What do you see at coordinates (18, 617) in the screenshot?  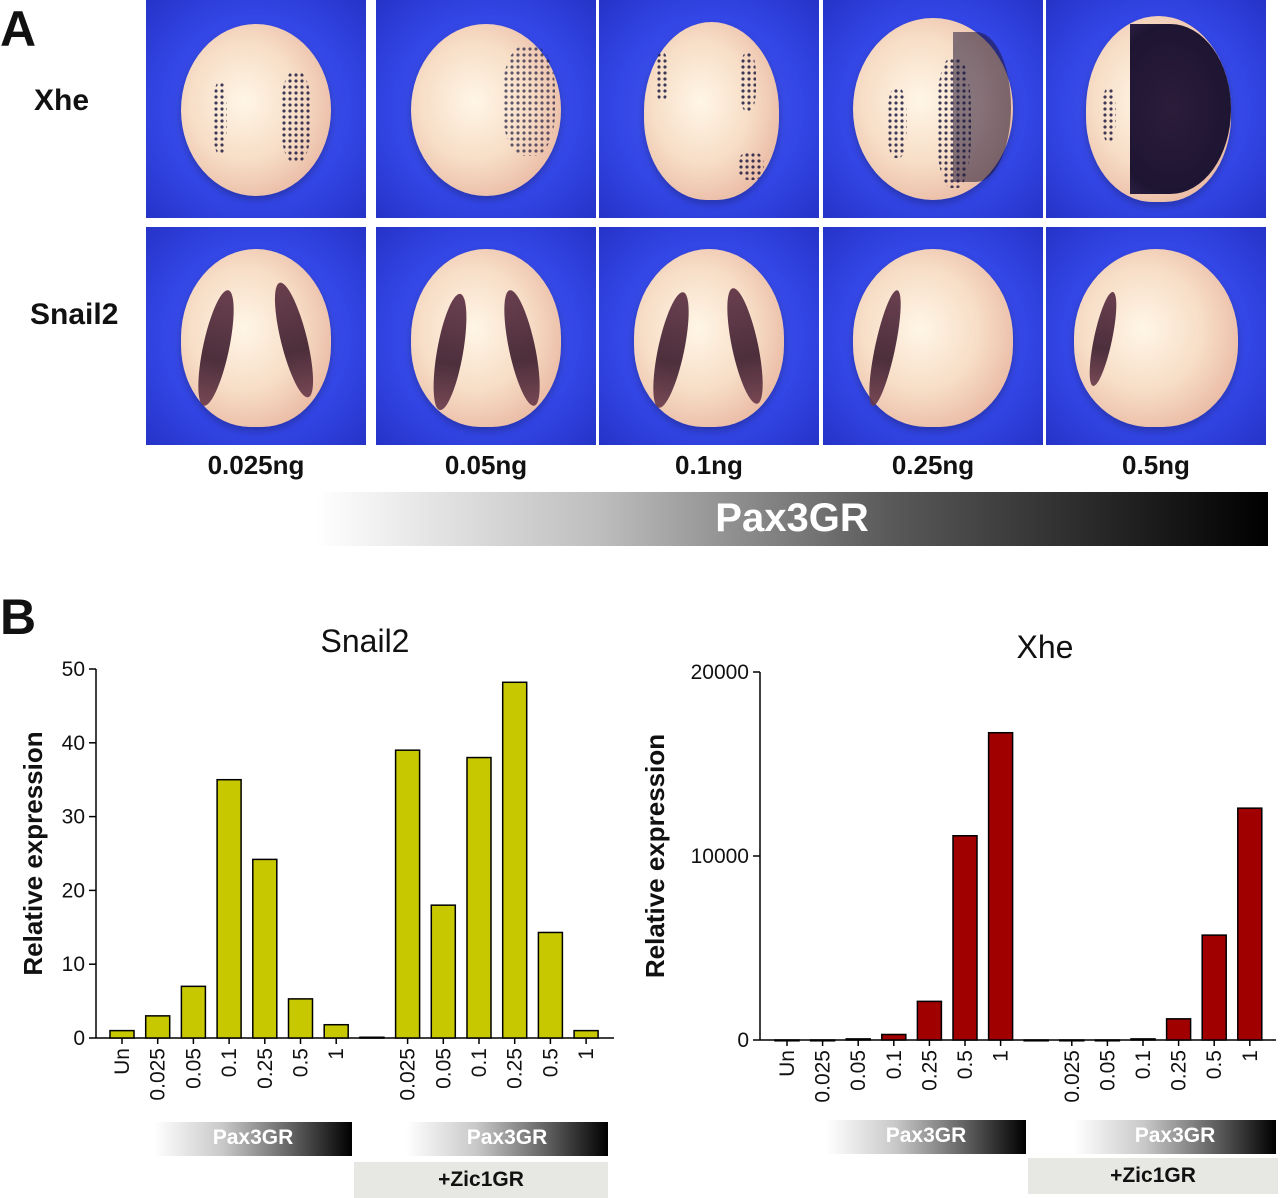 I see `panel-b-letter: B` at bounding box center [18, 617].